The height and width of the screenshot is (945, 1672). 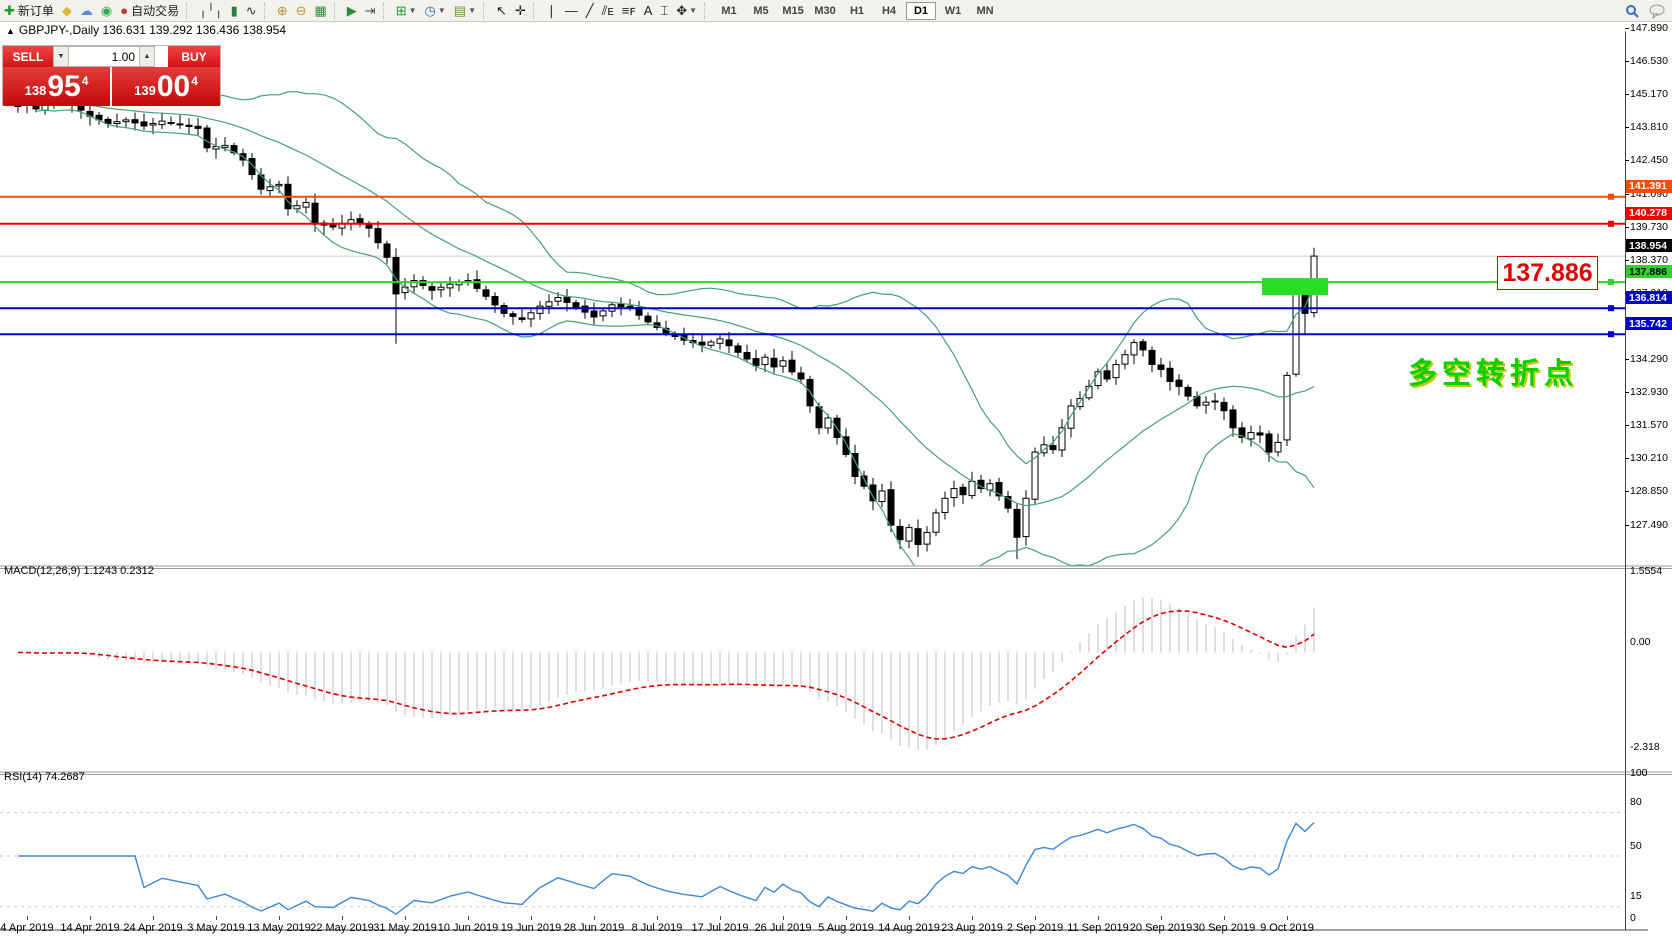 What do you see at coordinates (825, 10) in the screenshot?
I see `timeframe-m30-button: M30` at bounding box center [825, 10].